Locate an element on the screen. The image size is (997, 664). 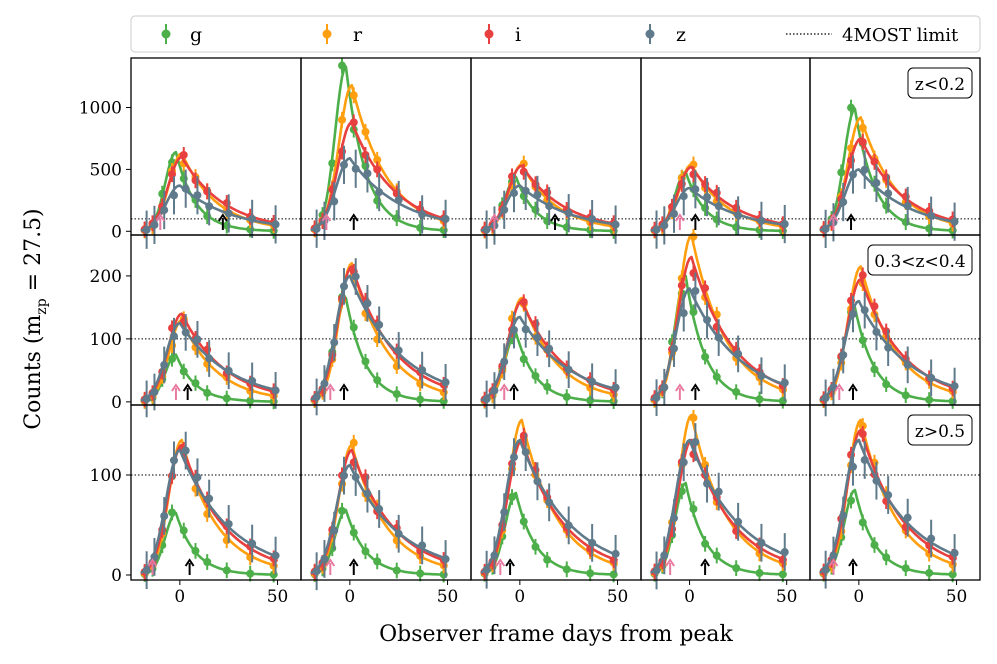
row-label-2: z>0.5 is located at coordinates (940, 432).